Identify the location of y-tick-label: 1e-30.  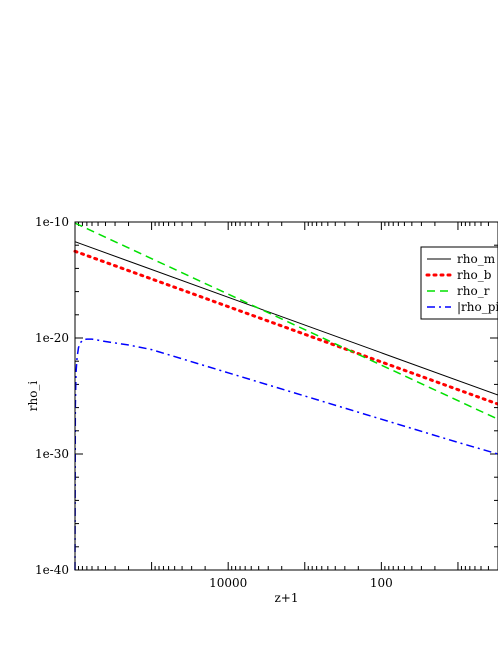
(52, 454).